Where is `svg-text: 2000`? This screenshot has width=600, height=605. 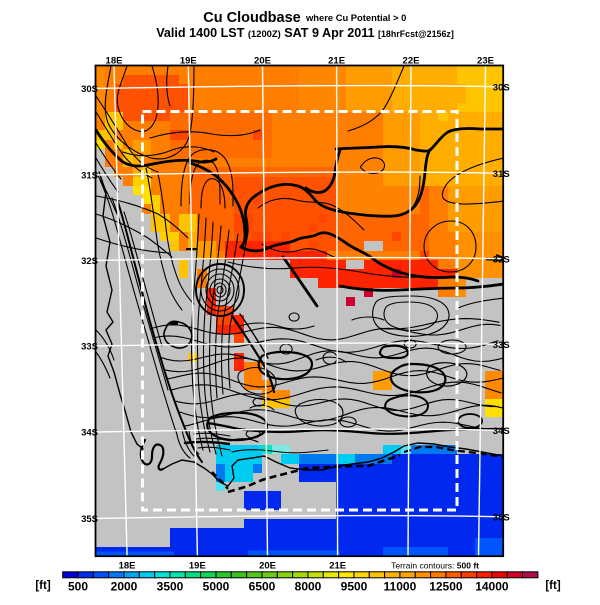
svg-text: 2000 is located at coordinates (124, 587).